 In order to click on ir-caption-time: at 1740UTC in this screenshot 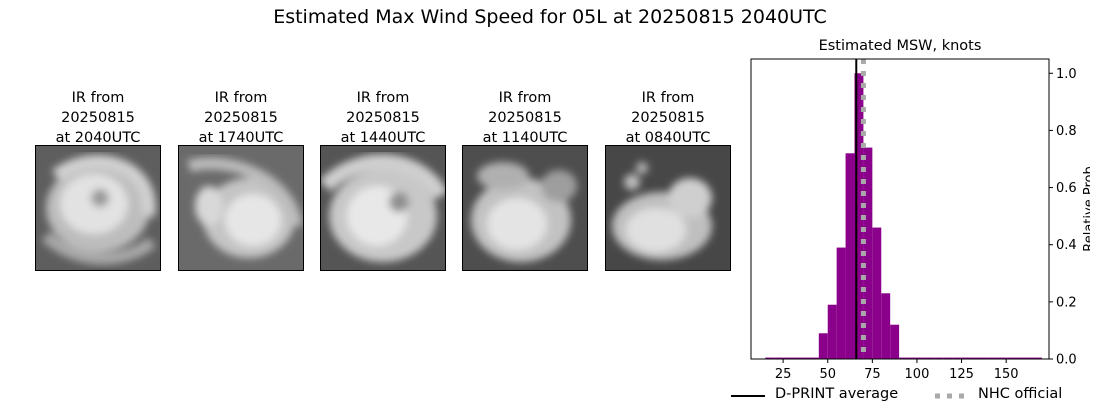, I will do `click(241, 138)`.